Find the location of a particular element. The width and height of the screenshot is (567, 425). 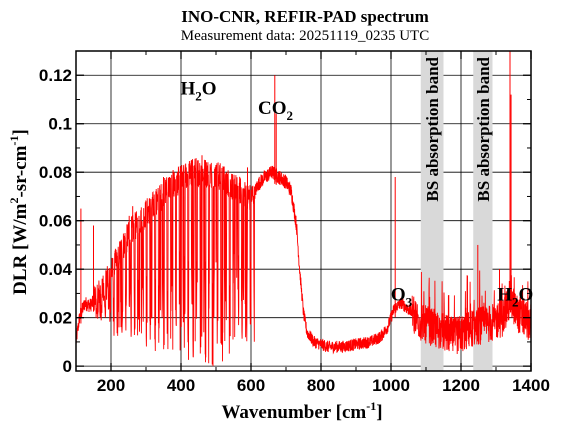

x-tick-label: 200 is located at coordinates (111, 385).